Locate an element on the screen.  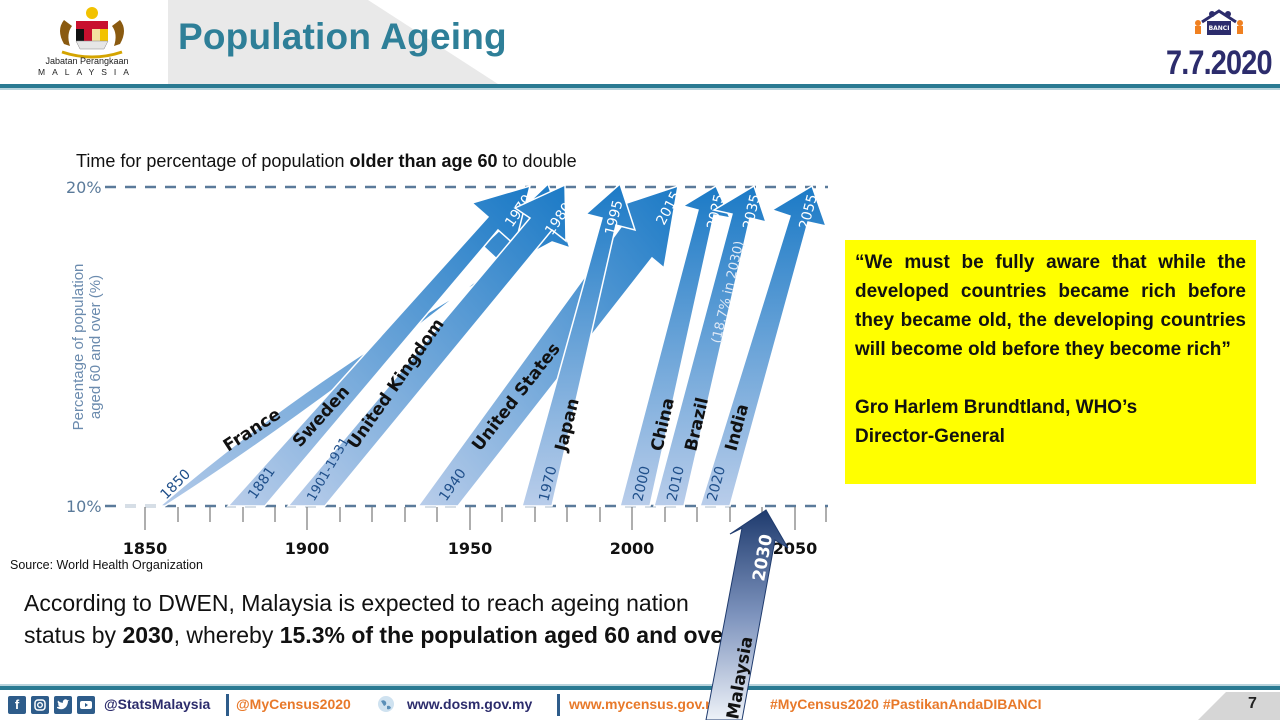
stats-malaysia-handle: @StatsMalaysia is located at coordinates (157, 704).